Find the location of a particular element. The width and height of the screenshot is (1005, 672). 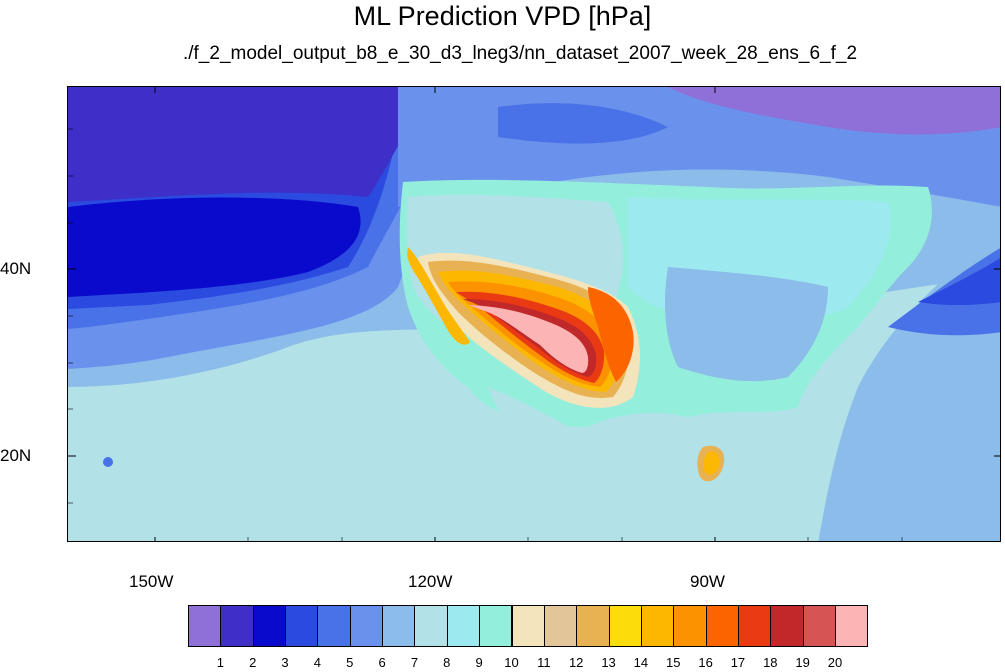

lat-label-40n: 40N is located at coordinates (16, 268).